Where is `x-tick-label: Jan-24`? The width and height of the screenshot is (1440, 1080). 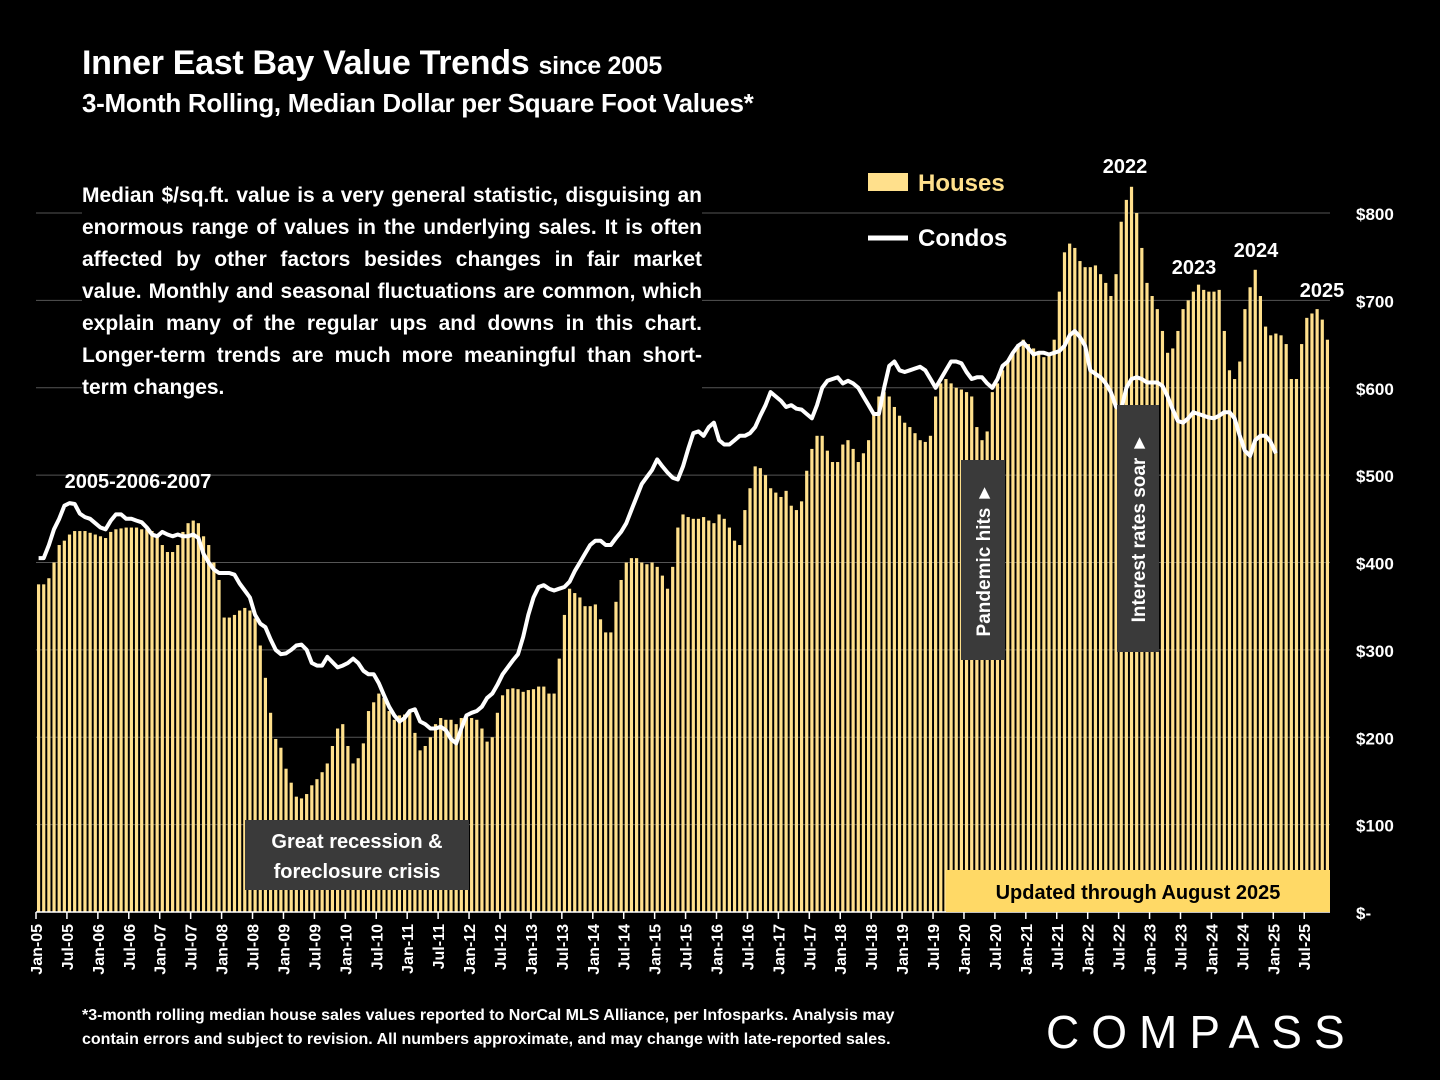
x-tick-label: Jan-24 is located at coordinates (1212, 949).